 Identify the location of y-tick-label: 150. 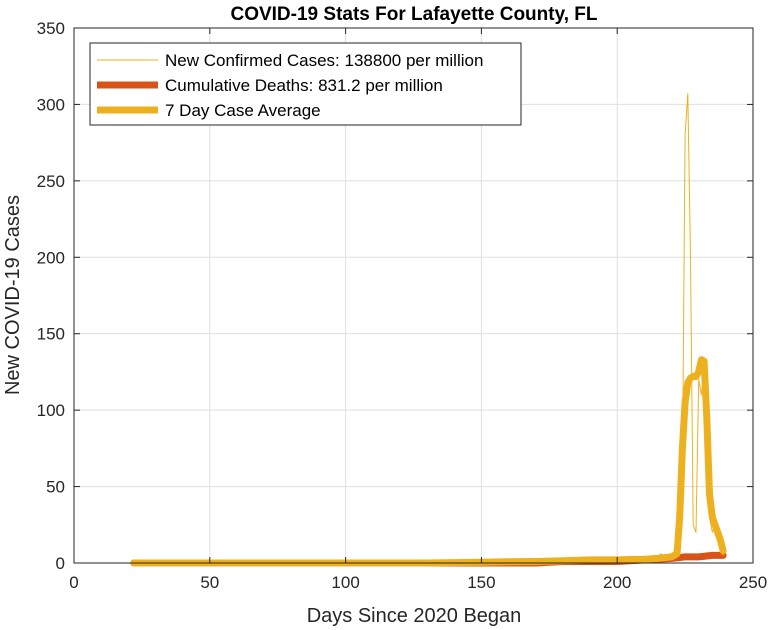
(51, 334).